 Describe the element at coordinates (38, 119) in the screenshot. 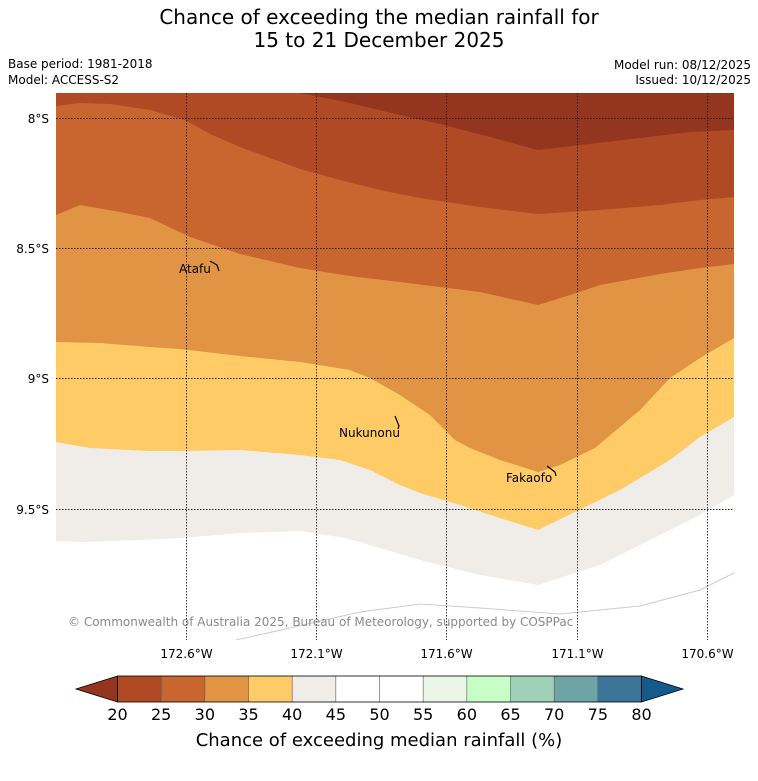

I see `lat-label: 8°S` at that location.